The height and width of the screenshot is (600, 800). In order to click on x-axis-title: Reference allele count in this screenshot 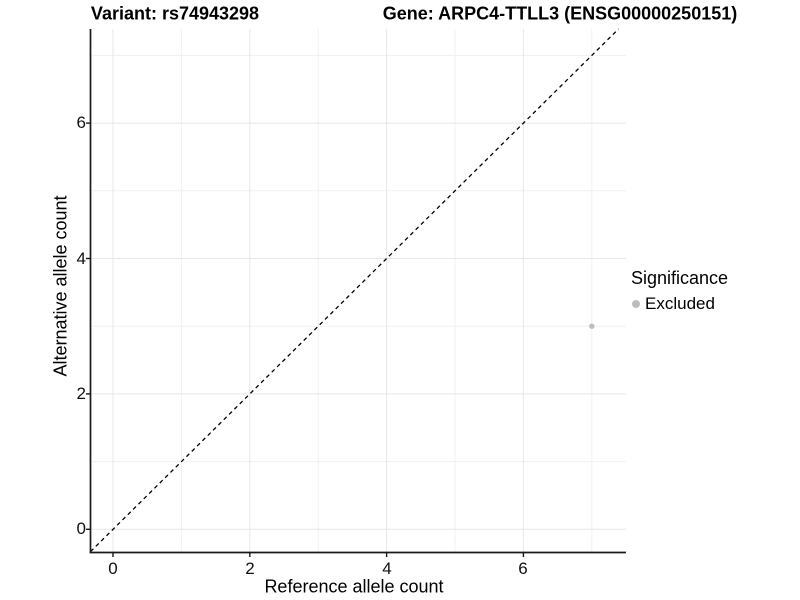, I will do `click(354, 586)`.